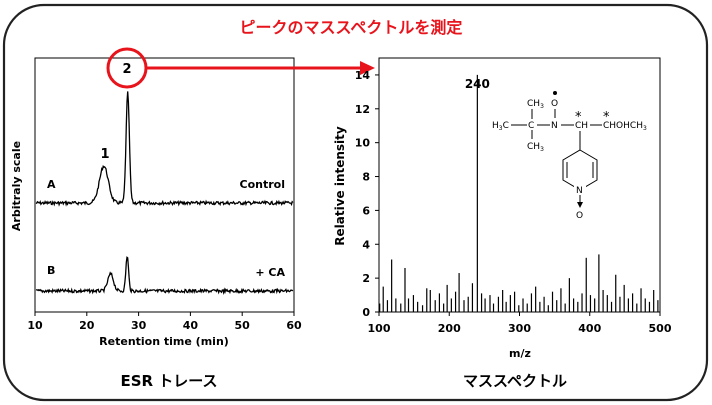  I want to click on trace-a-condition: Control, so click(262, 184).